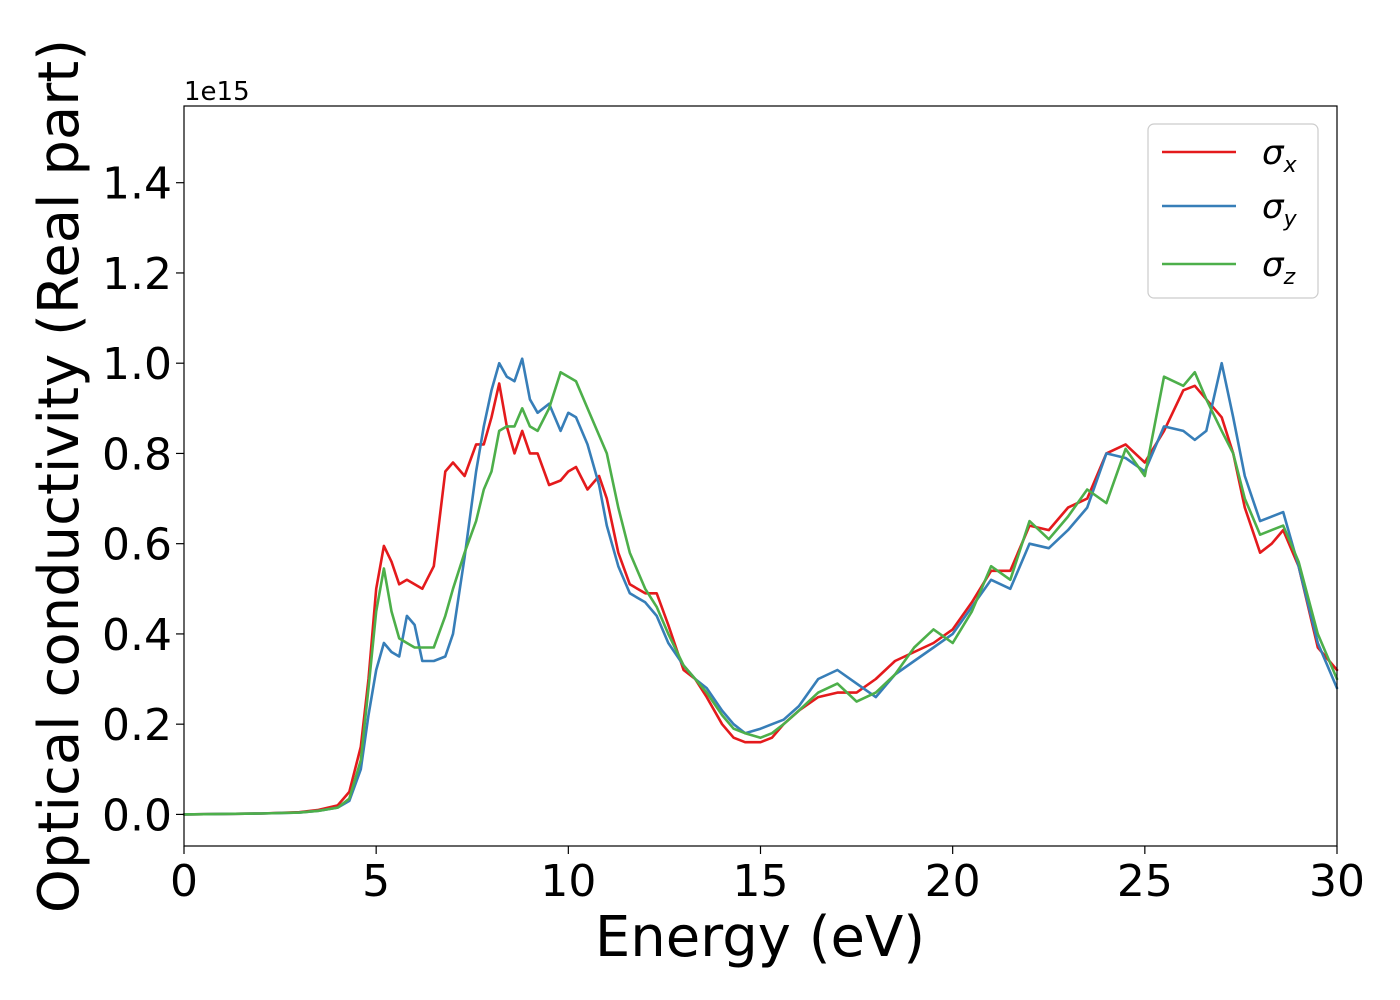  What do you see at coordinates (137, 364) in the screenshot?
I see `y-tick-label: 1.0` at bounding box center [137, 364].